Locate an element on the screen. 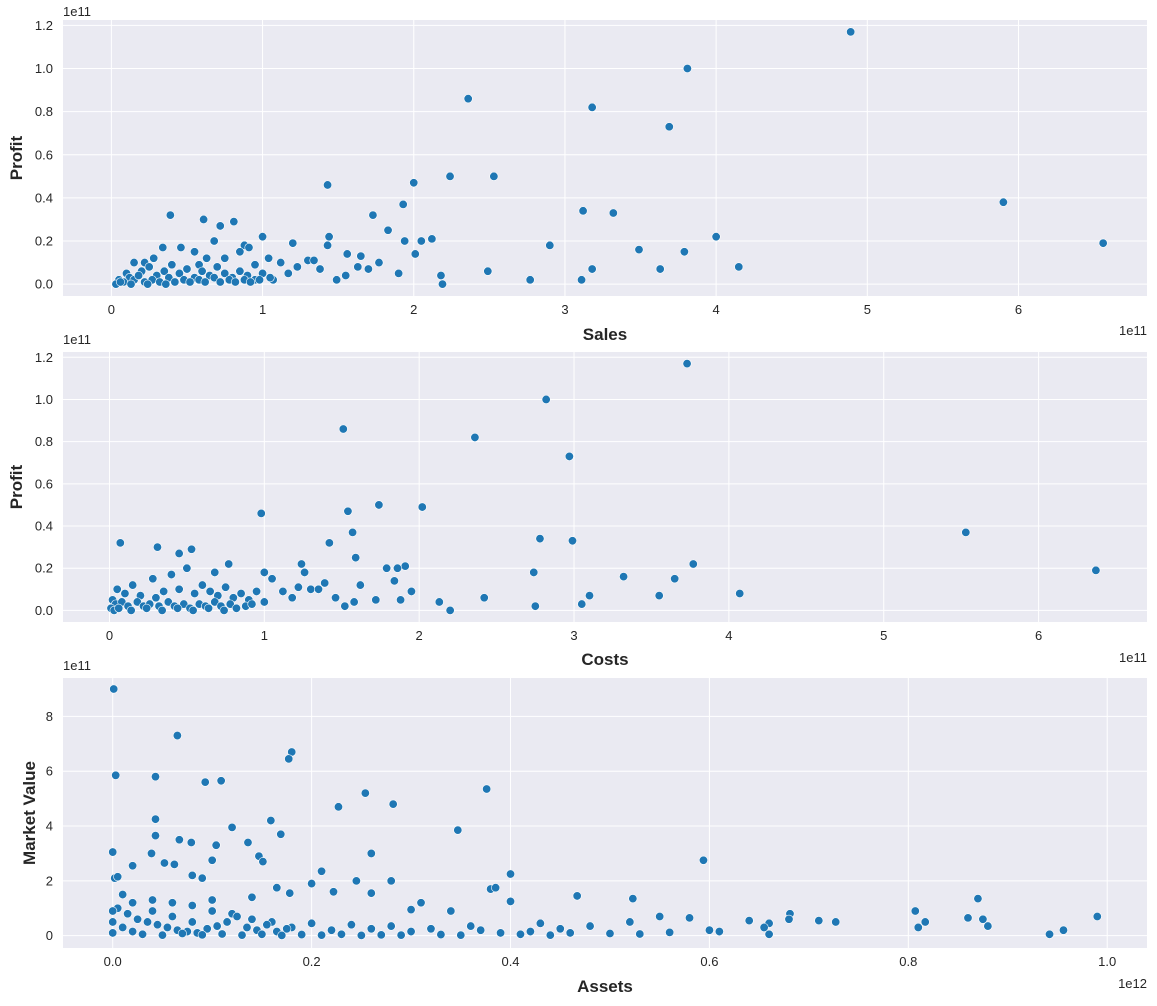  y-offset-label: 1e11 is located at coordinates (77, 665).